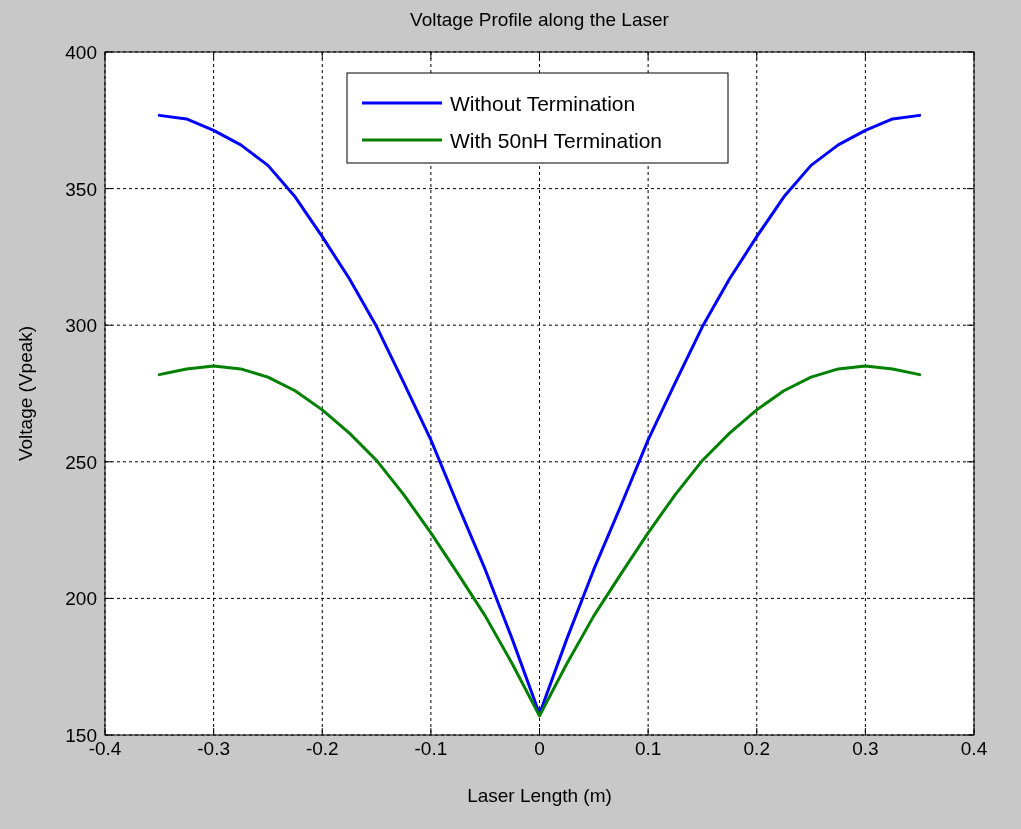 Image resolution: width=1021 pixels, height=829 pixels. Describe the element at coordinates (213, 748) in the screenshot. I see `x-tick-label: -0.3` at that location.